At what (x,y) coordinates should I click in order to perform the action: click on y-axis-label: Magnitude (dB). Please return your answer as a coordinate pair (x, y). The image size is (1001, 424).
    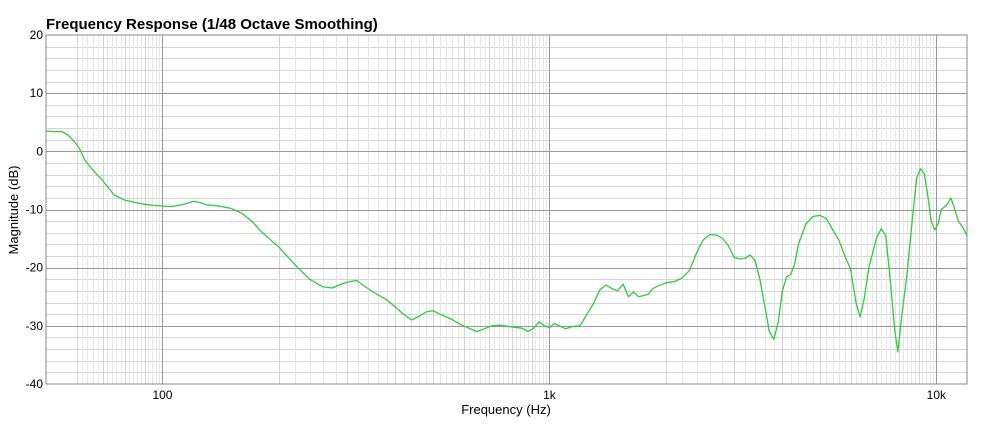
    Looking at the image, I should click on (13, 210).